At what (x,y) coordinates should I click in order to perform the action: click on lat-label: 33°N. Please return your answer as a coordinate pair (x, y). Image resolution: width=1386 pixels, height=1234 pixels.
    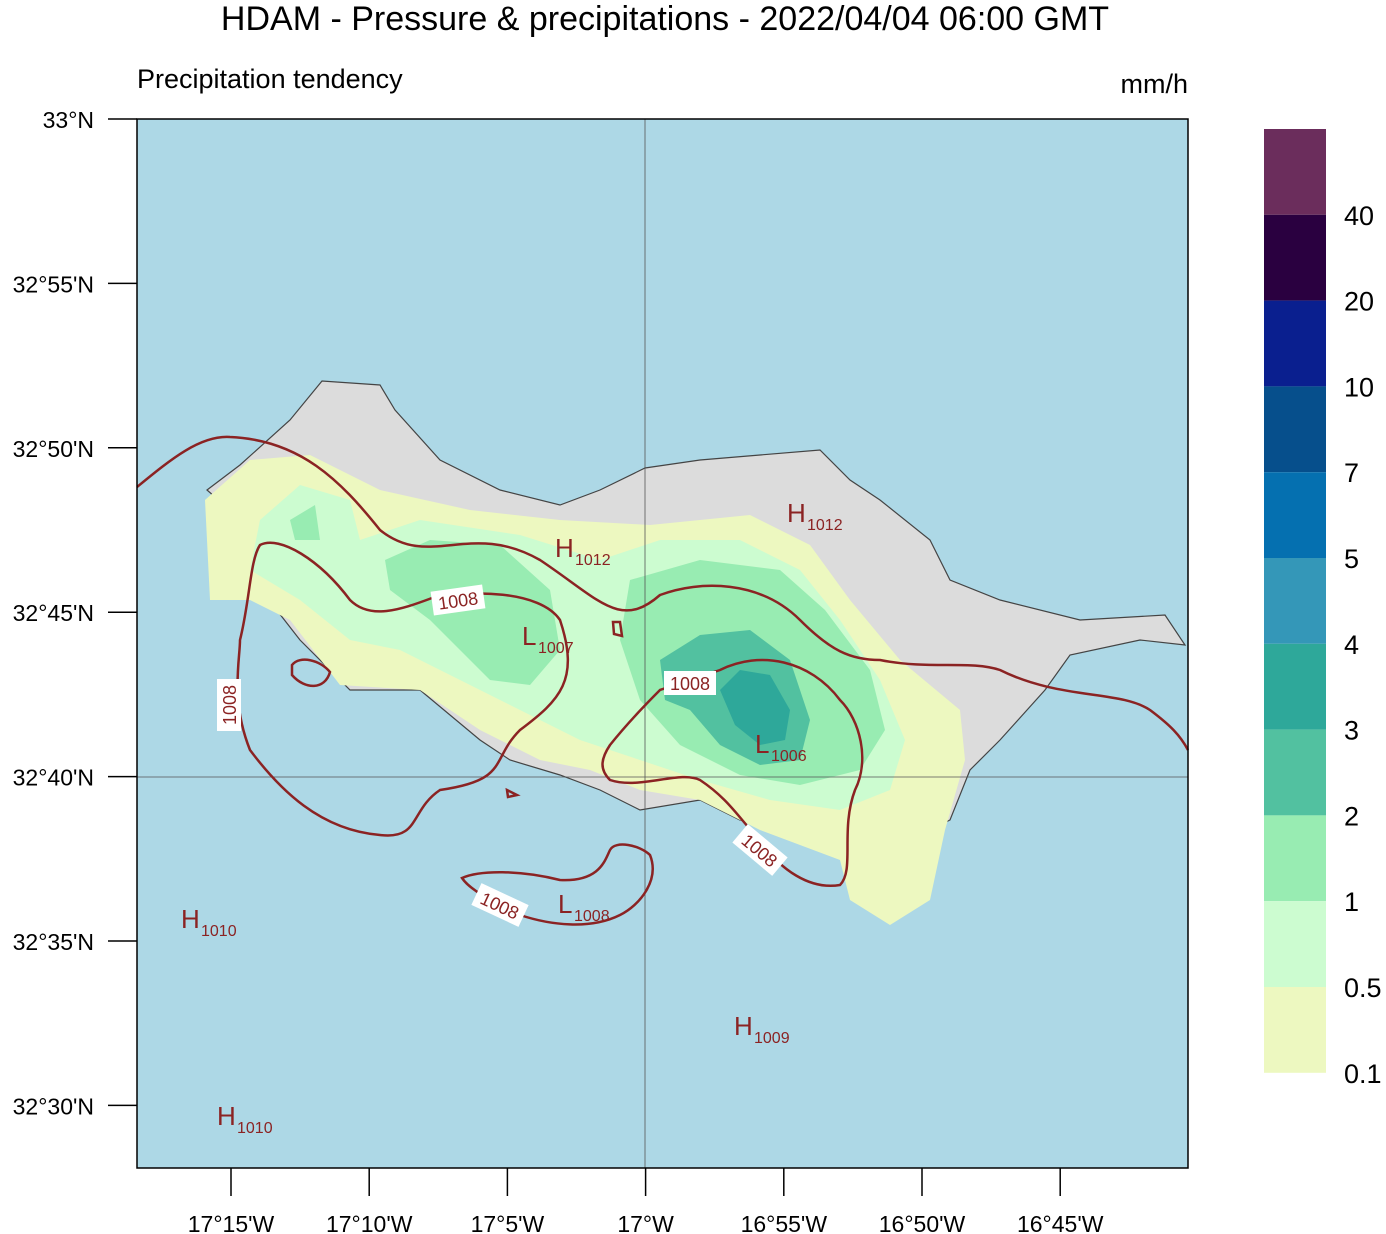
    Looking at the image, I should click on (68, 120).